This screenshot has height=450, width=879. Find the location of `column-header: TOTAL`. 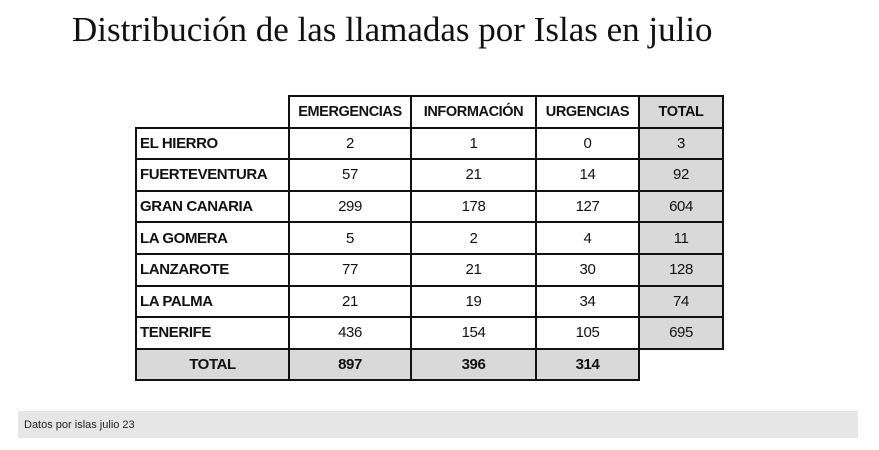

column-header: TOTAL is located at coordinates (681, 112).